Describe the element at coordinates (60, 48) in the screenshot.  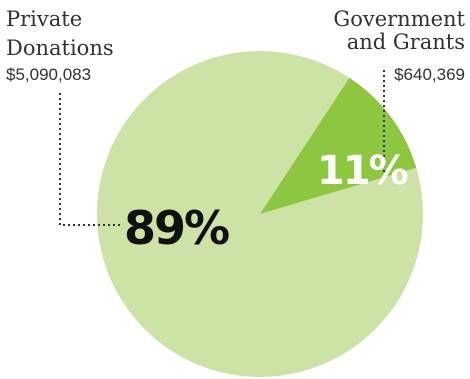
I see `label-private-donations-line2: Donations` at that location.